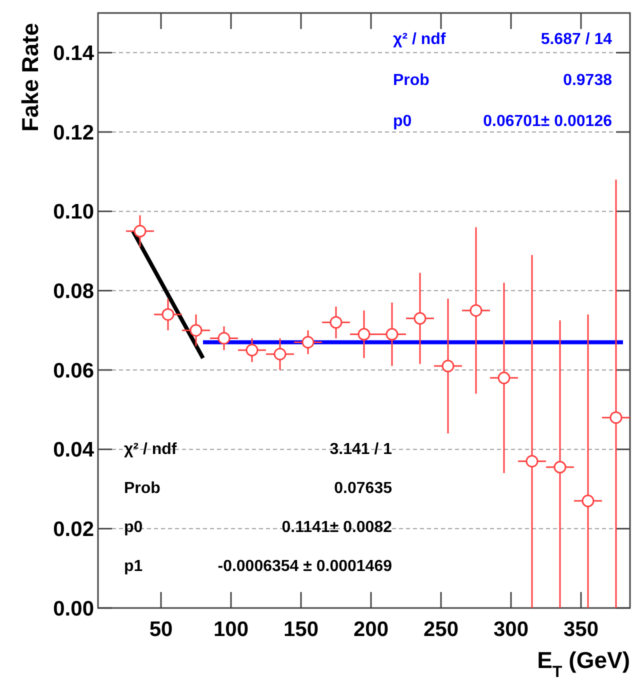 The height and width of the screenshot is (684, 643). I want to click on y-axis-title: Fake Rate, so click(30, 77).